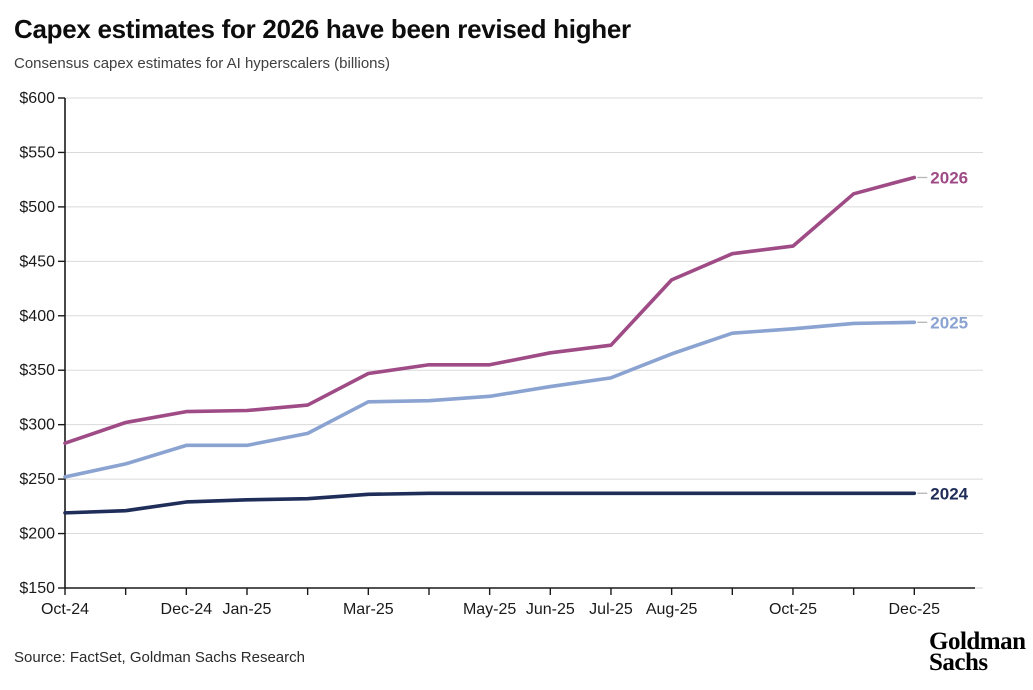 This screenshot has width=1033, height=690. Describe the element at coordinates (915, 609) in the screenshot. I see `x-tick-label: Dec-25` at that location.